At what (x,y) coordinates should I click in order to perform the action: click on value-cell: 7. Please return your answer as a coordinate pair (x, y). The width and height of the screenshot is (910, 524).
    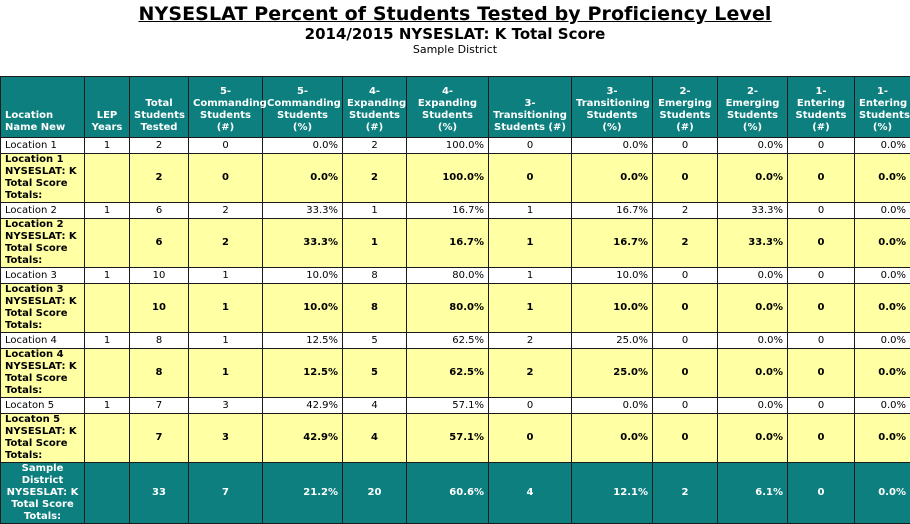
    Looking at the image, I should click on (226, 493).